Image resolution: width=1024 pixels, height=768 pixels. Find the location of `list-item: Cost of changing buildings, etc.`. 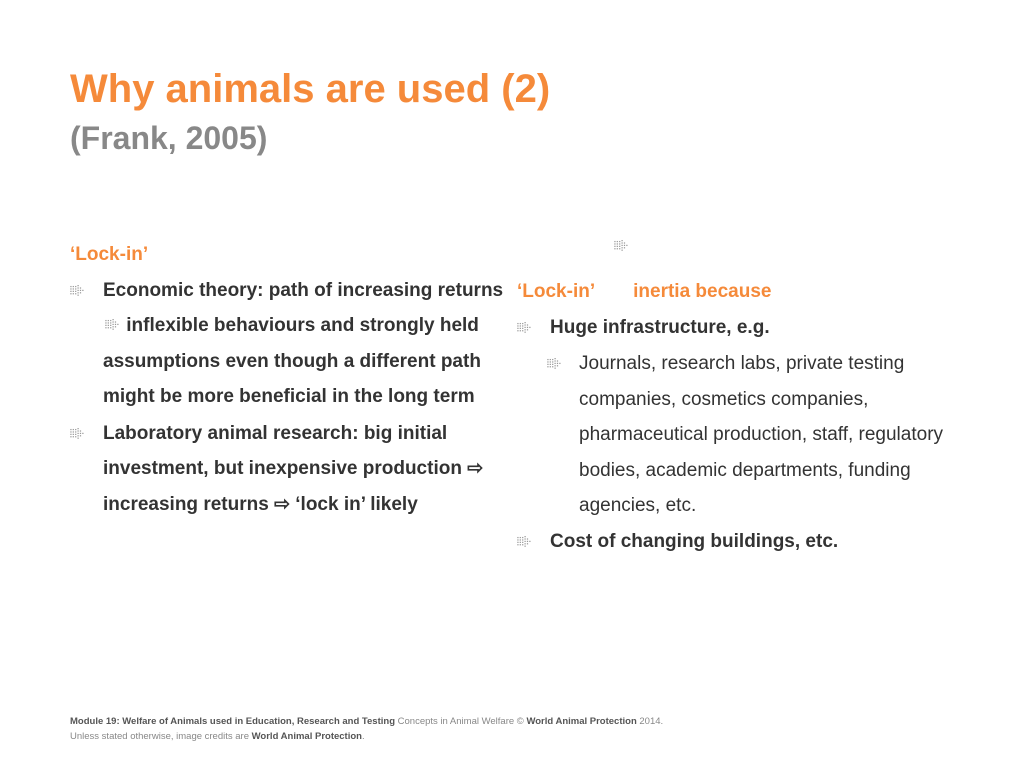

list-item: Cost of changing buildings, etc. is located at coordinates (732, 542).